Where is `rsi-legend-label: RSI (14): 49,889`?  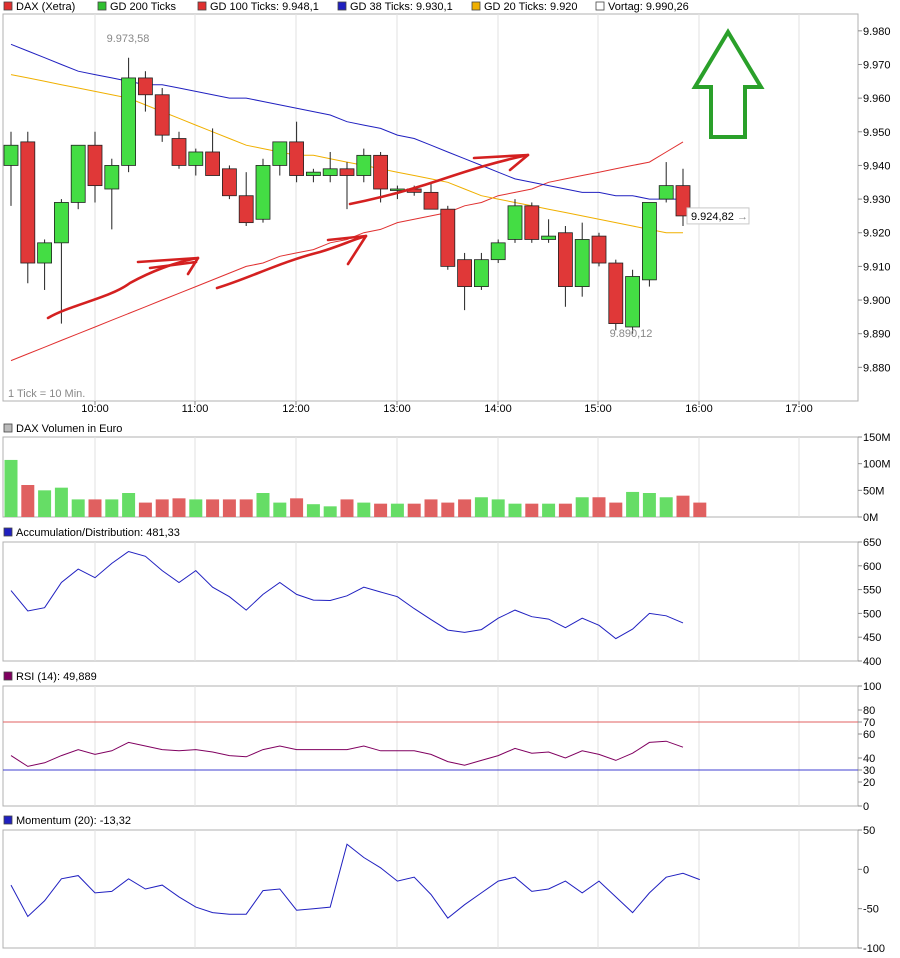 rsi-legend-label: RSI (14): 49,889 is located at coordinates (56, 677).